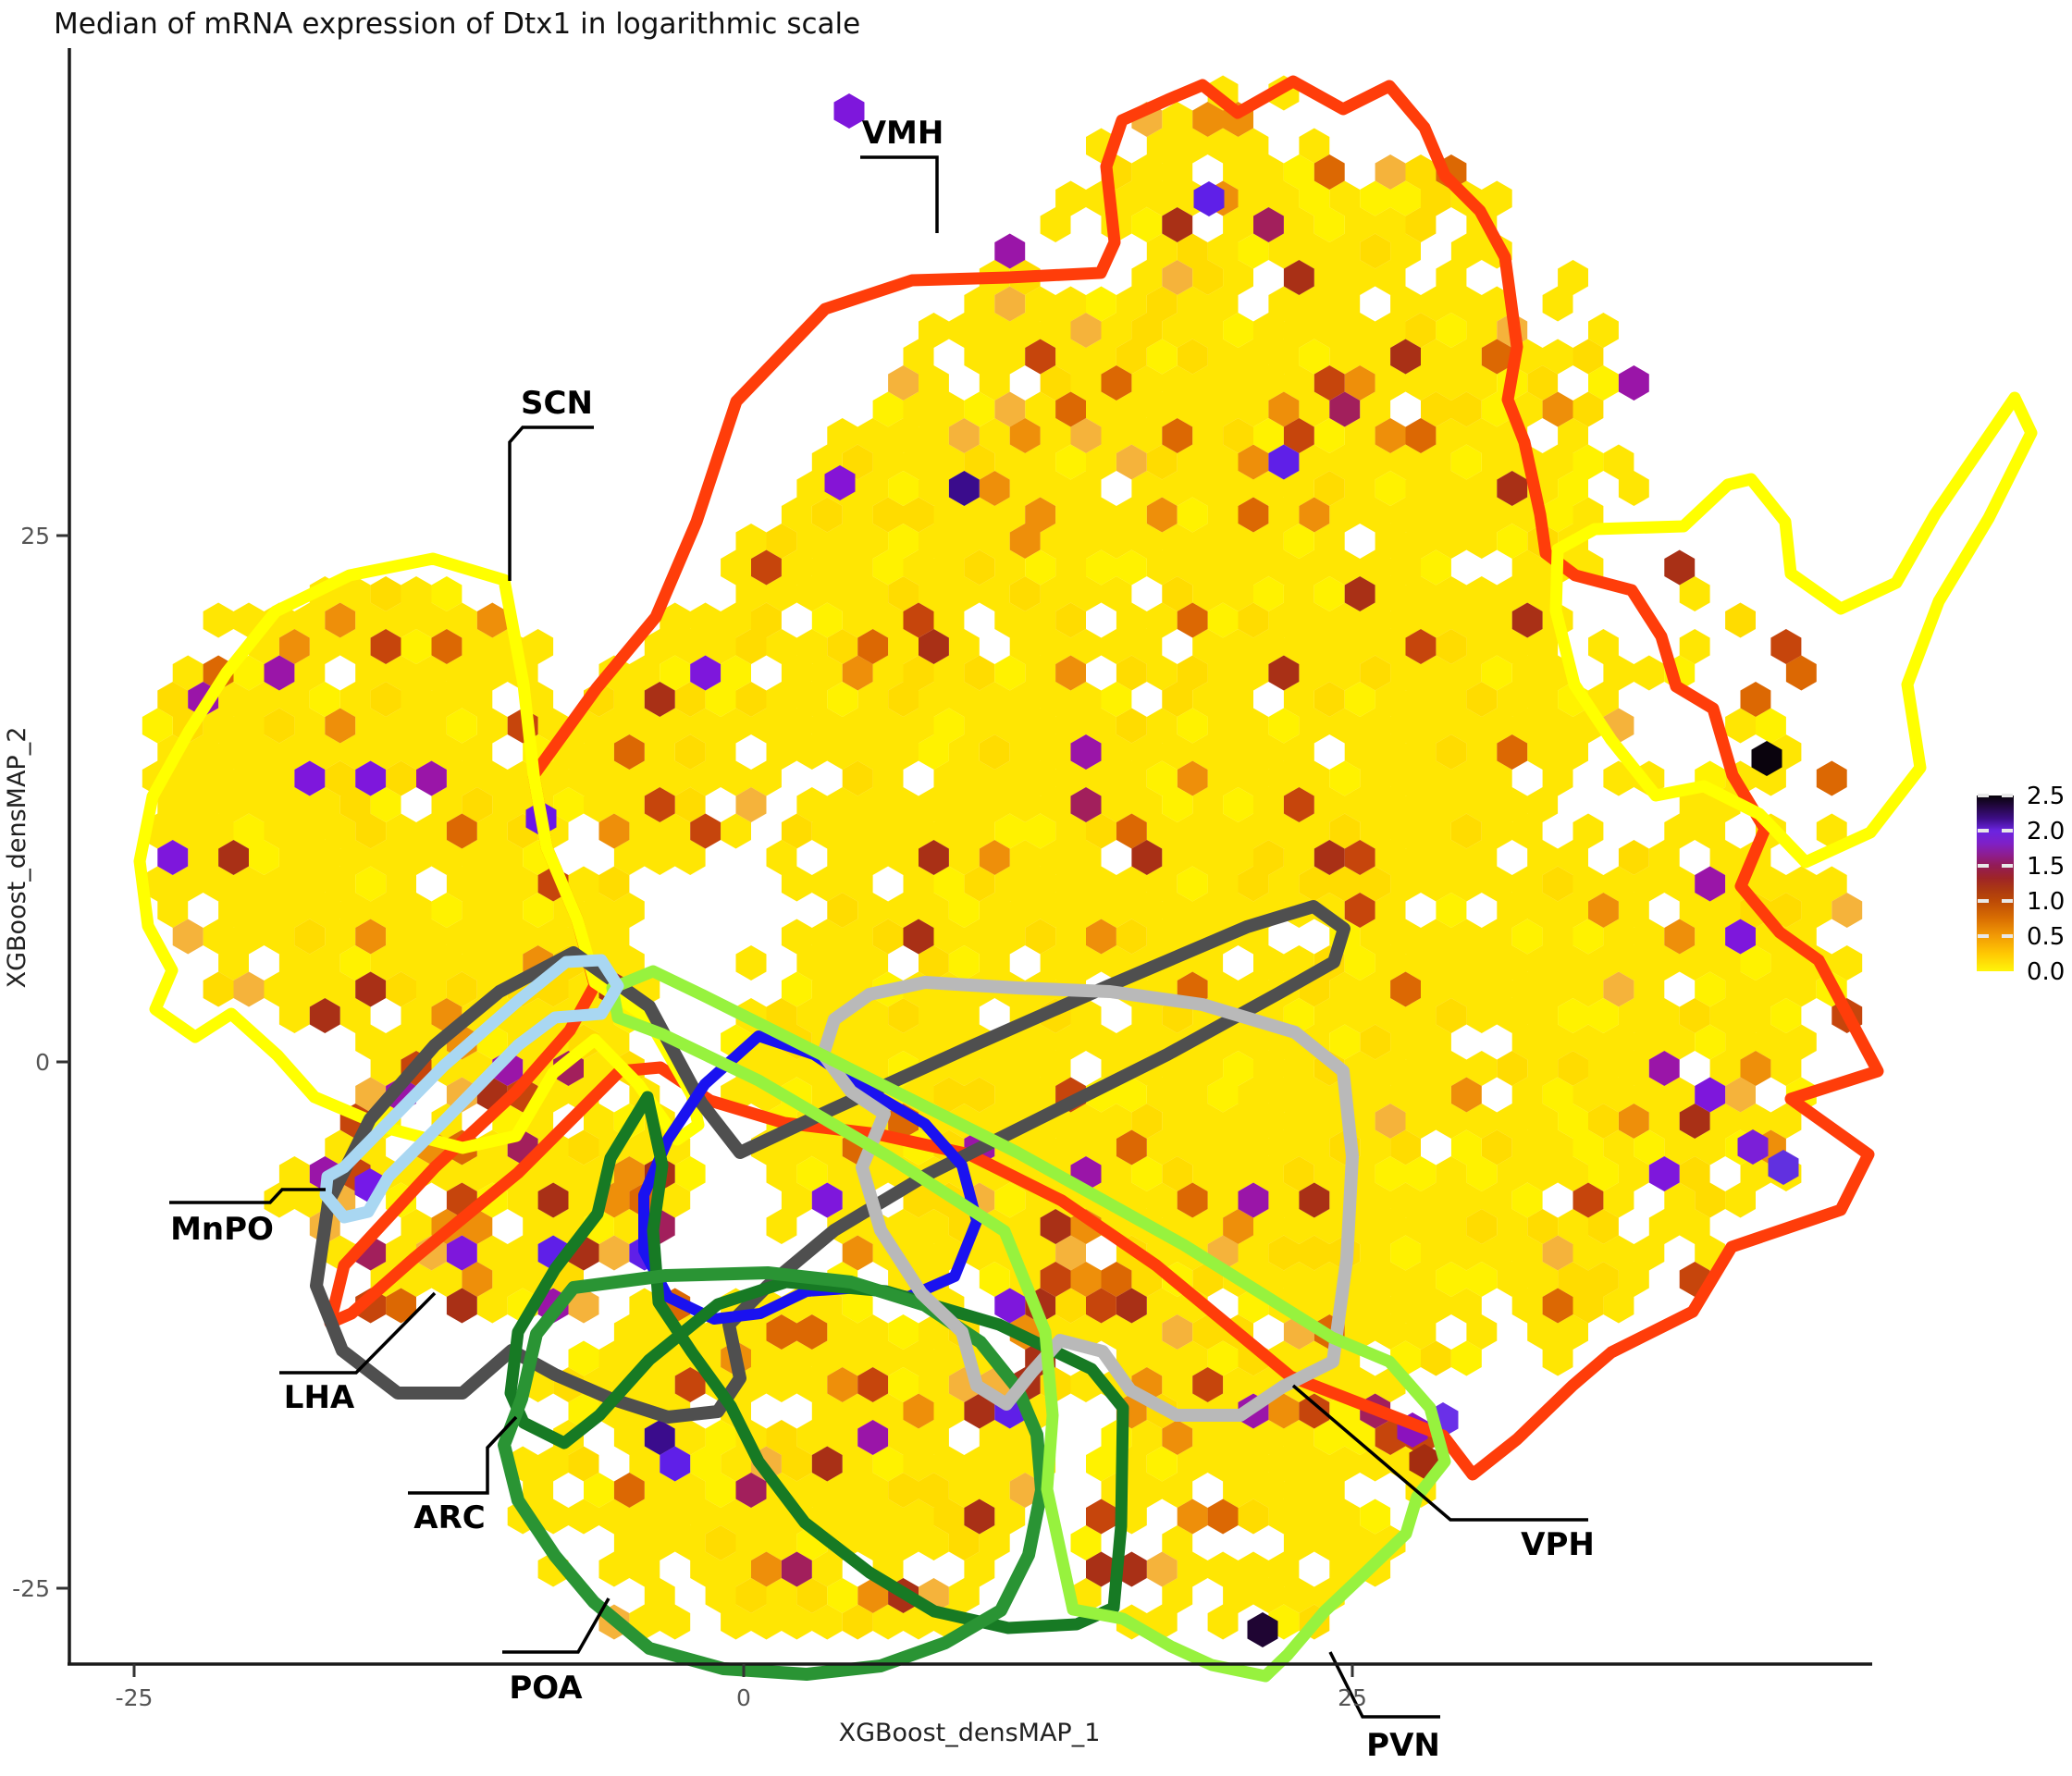  What do you see at coordinates (1996, 884) in the screenshot?
I see `colorbar-gradient` at bounding box center [1996, 884].